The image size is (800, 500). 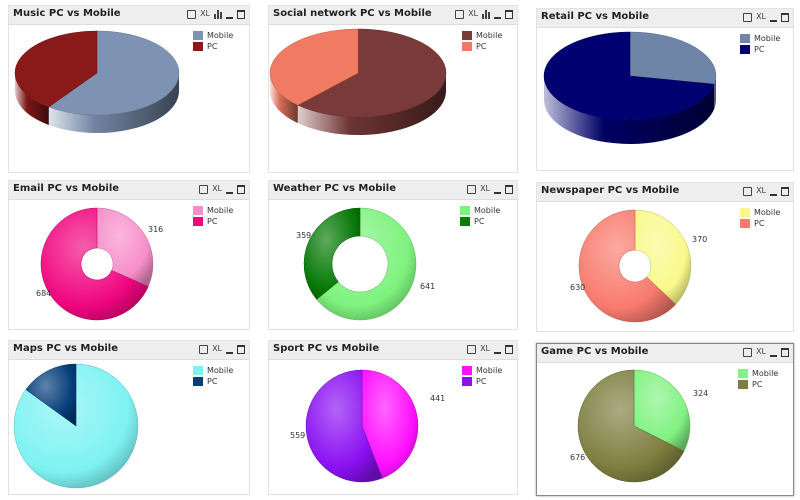 What do you see at coordinates (427, 286) in the screenshot?
I see `data-label-mobile: 641` at bounding box center [427, 286].